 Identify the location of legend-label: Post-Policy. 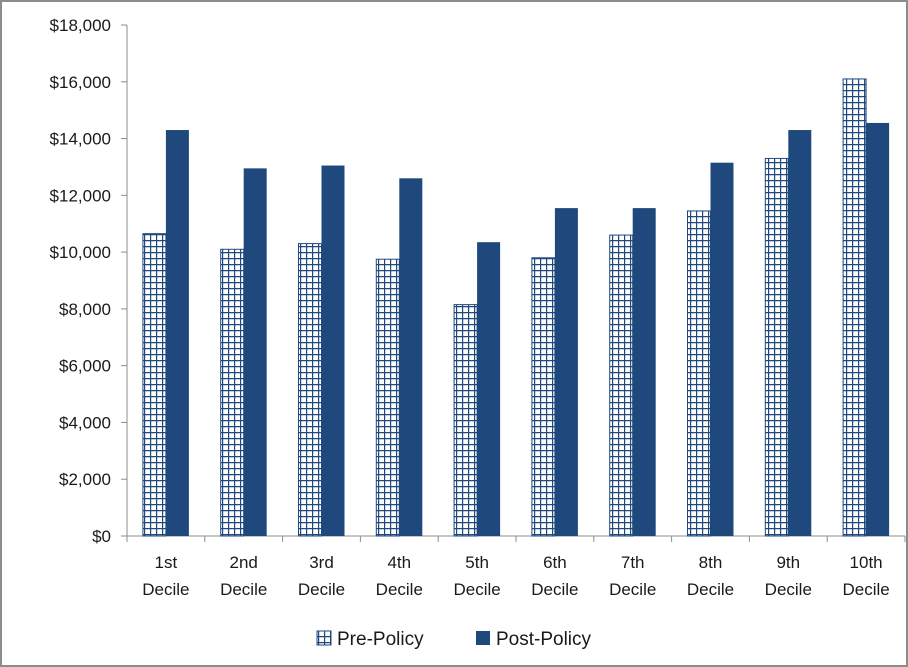
(544, 639).